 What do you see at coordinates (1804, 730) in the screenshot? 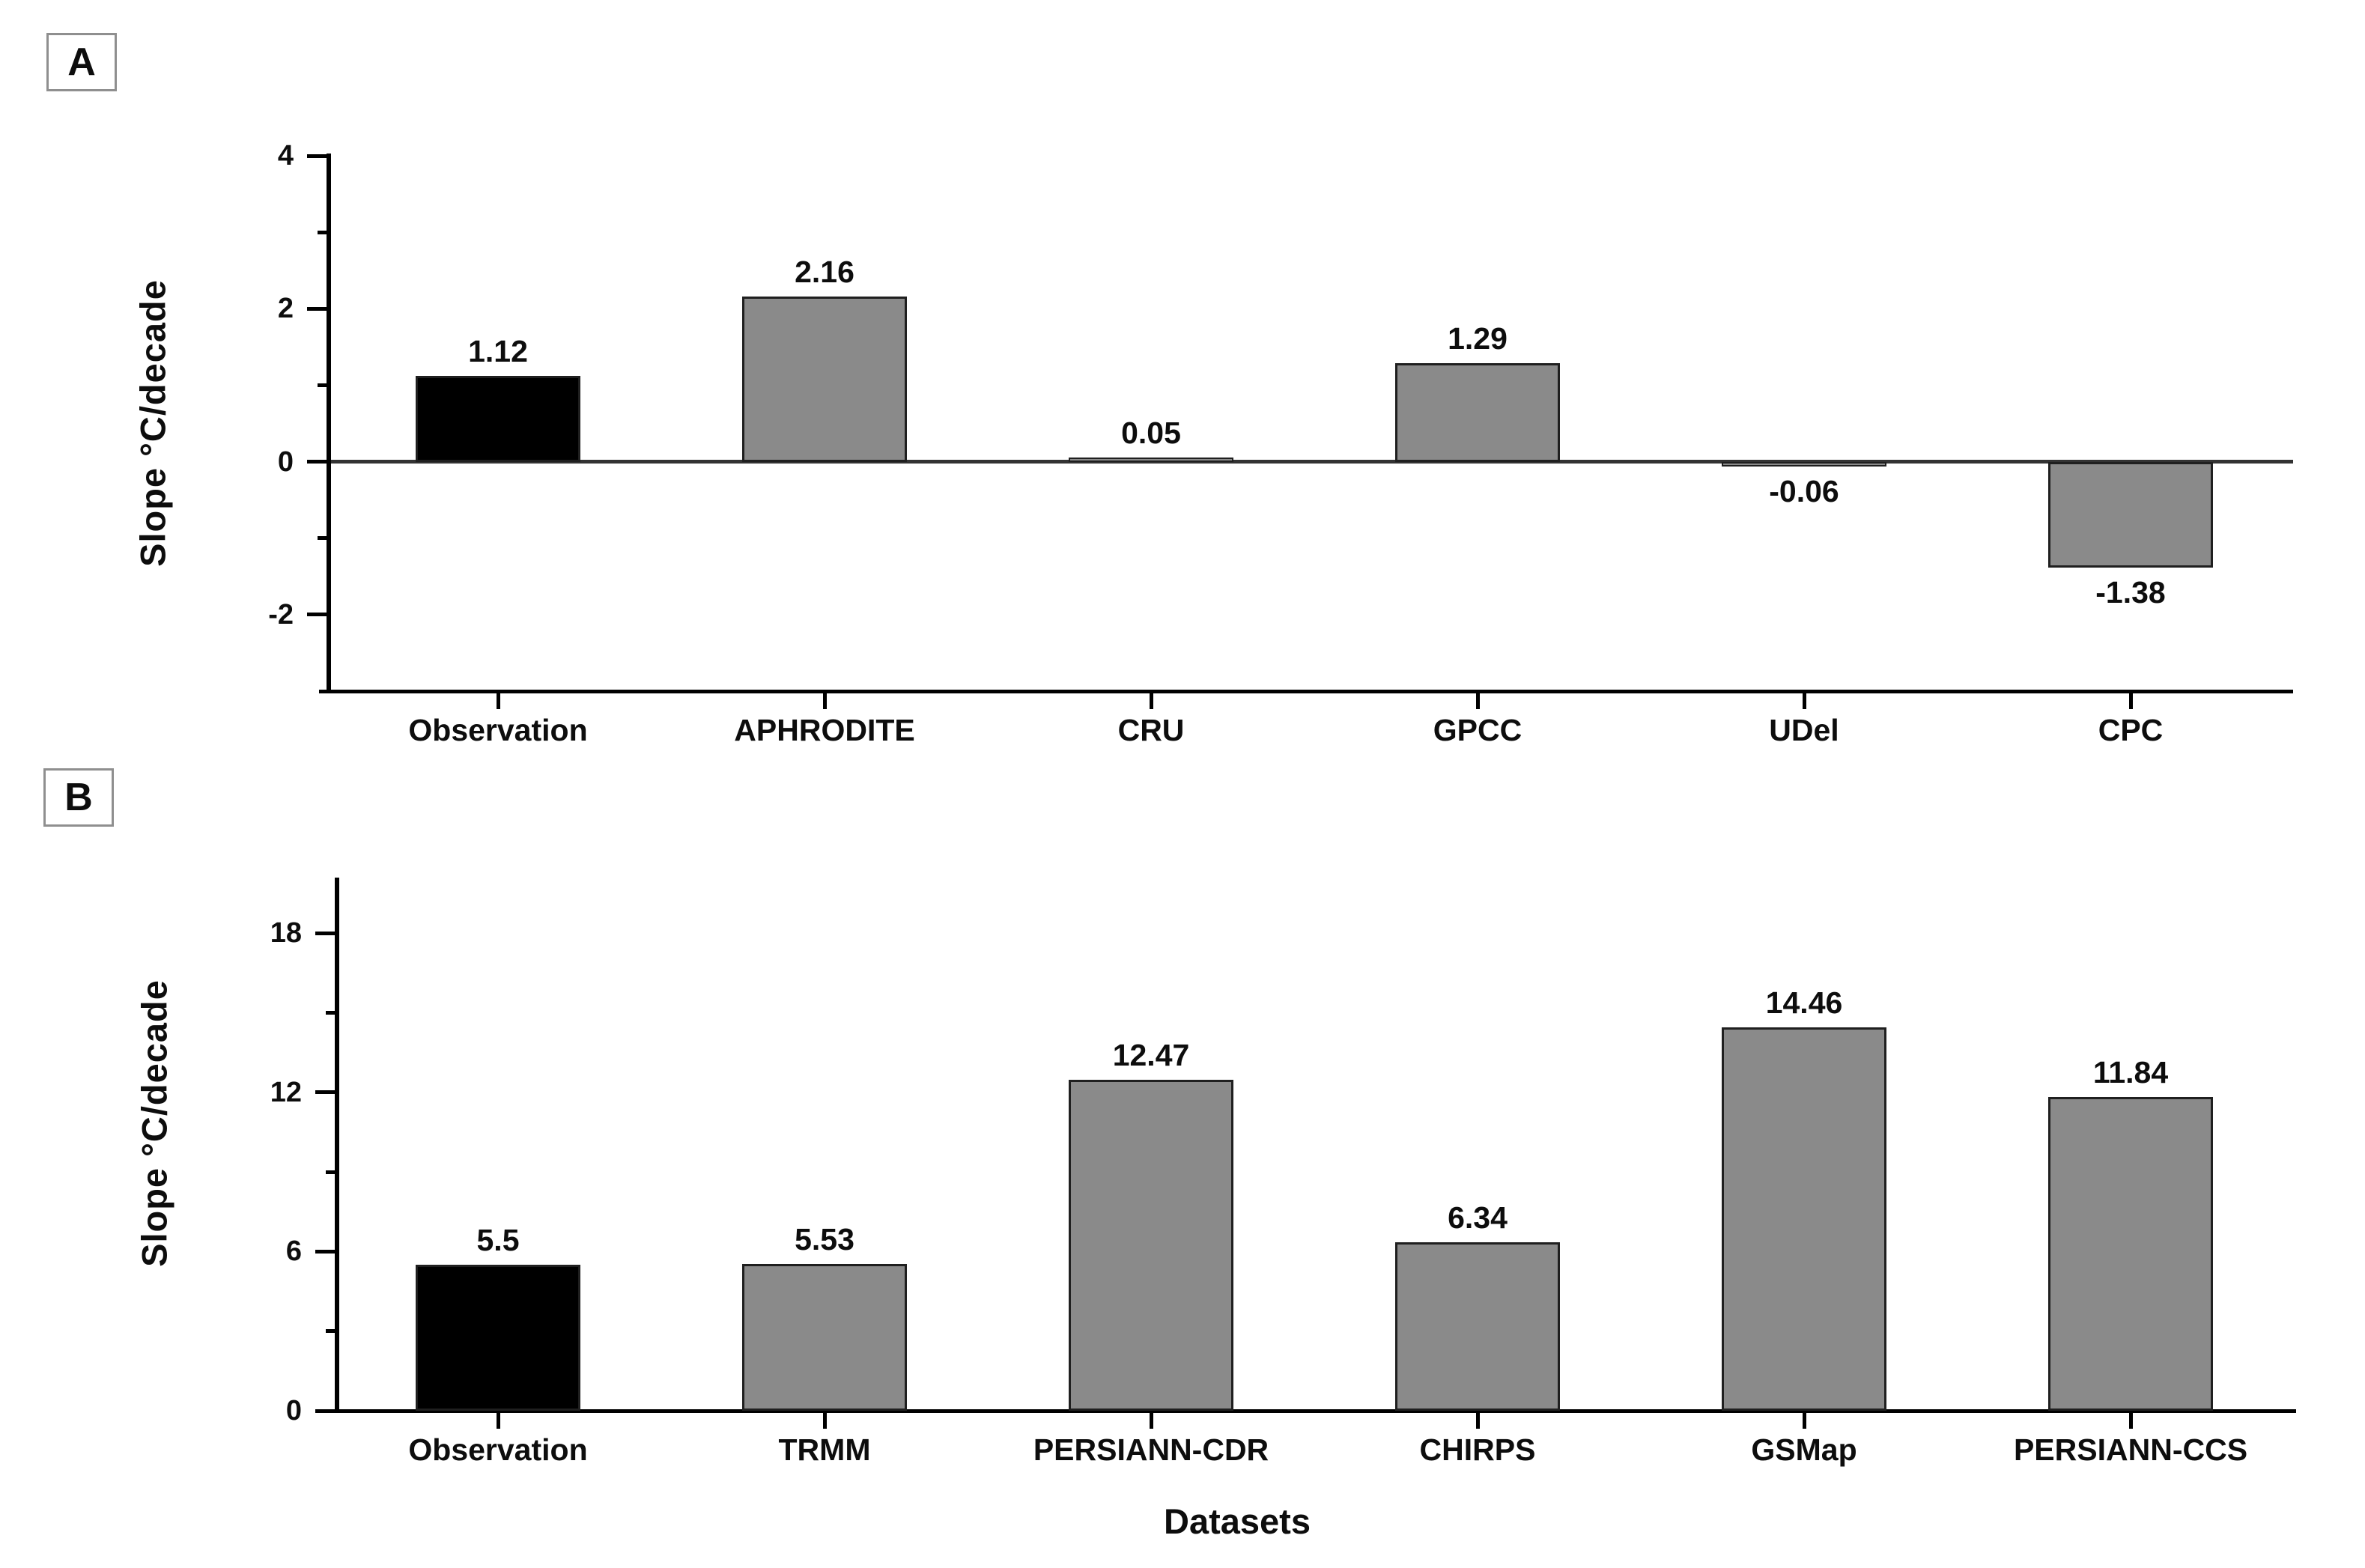
I see `category-label-UDel: UDel` at bounding box center [1804, 730].